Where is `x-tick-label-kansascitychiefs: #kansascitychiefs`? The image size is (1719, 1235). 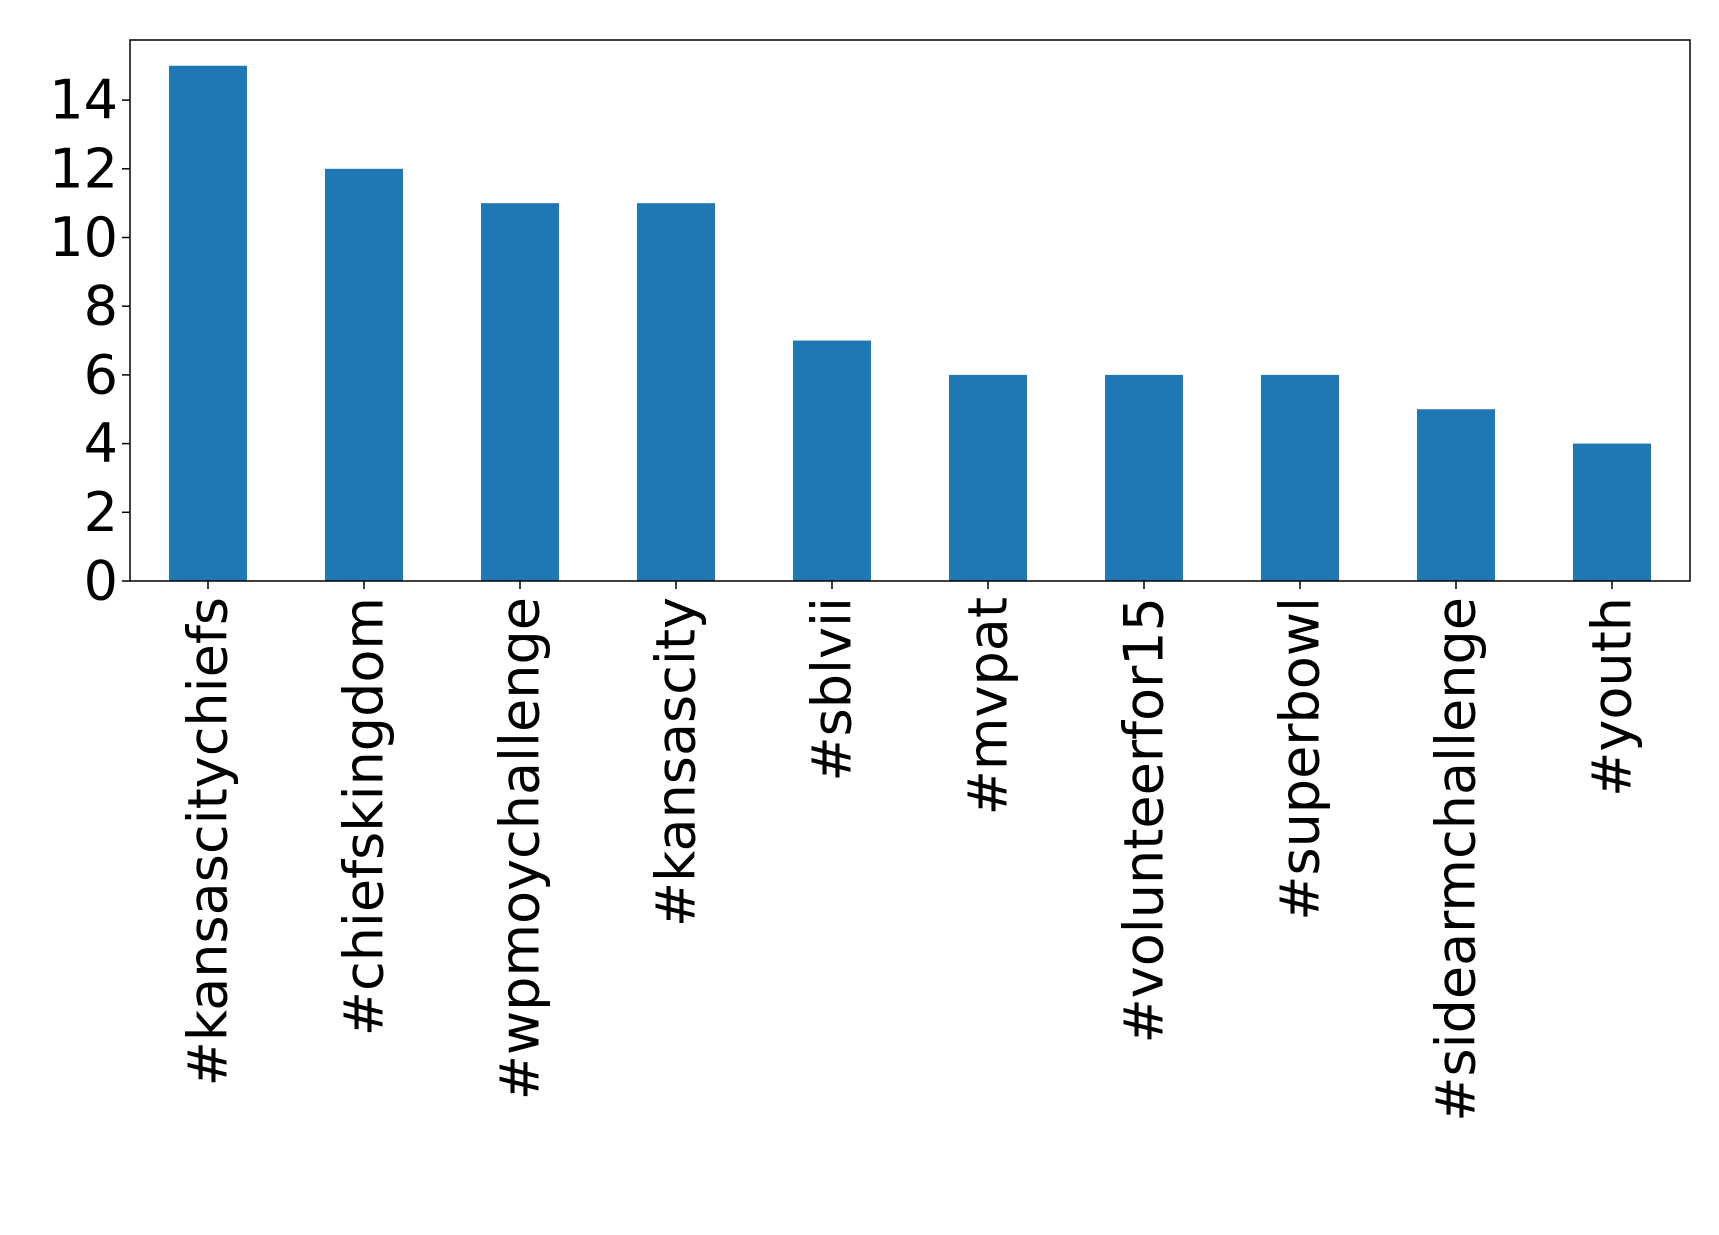 x-tick-label-kansascitychiefs: #kansascitychiefs is located at coordinates (208, 841).